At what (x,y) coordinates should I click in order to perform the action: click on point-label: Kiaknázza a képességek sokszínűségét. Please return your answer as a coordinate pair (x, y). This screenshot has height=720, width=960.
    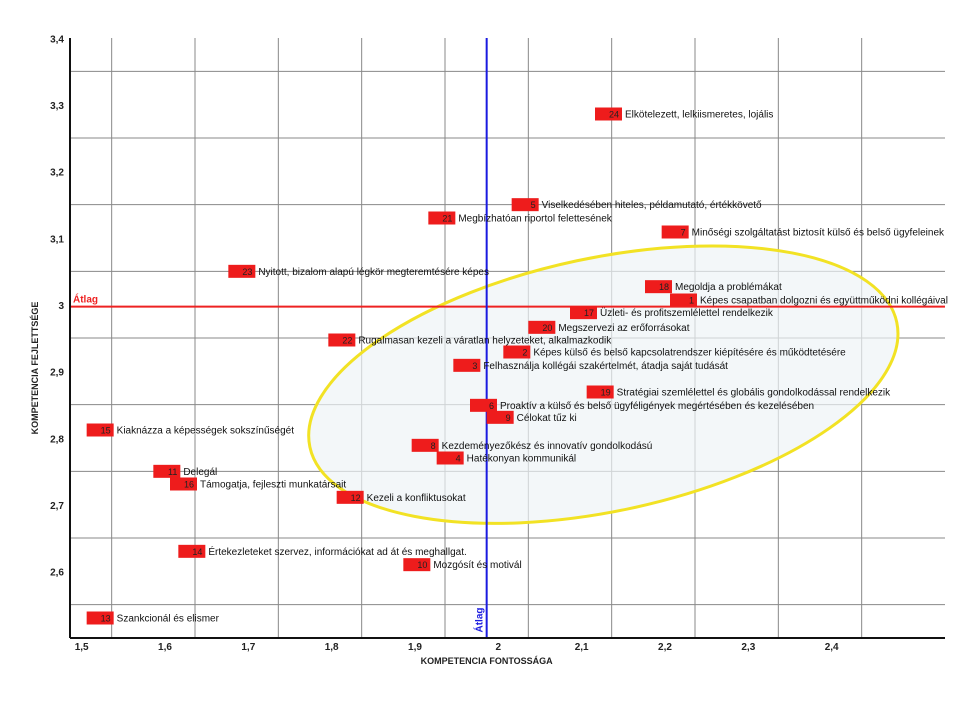
    Looking at the image, I should click on (206, 431).